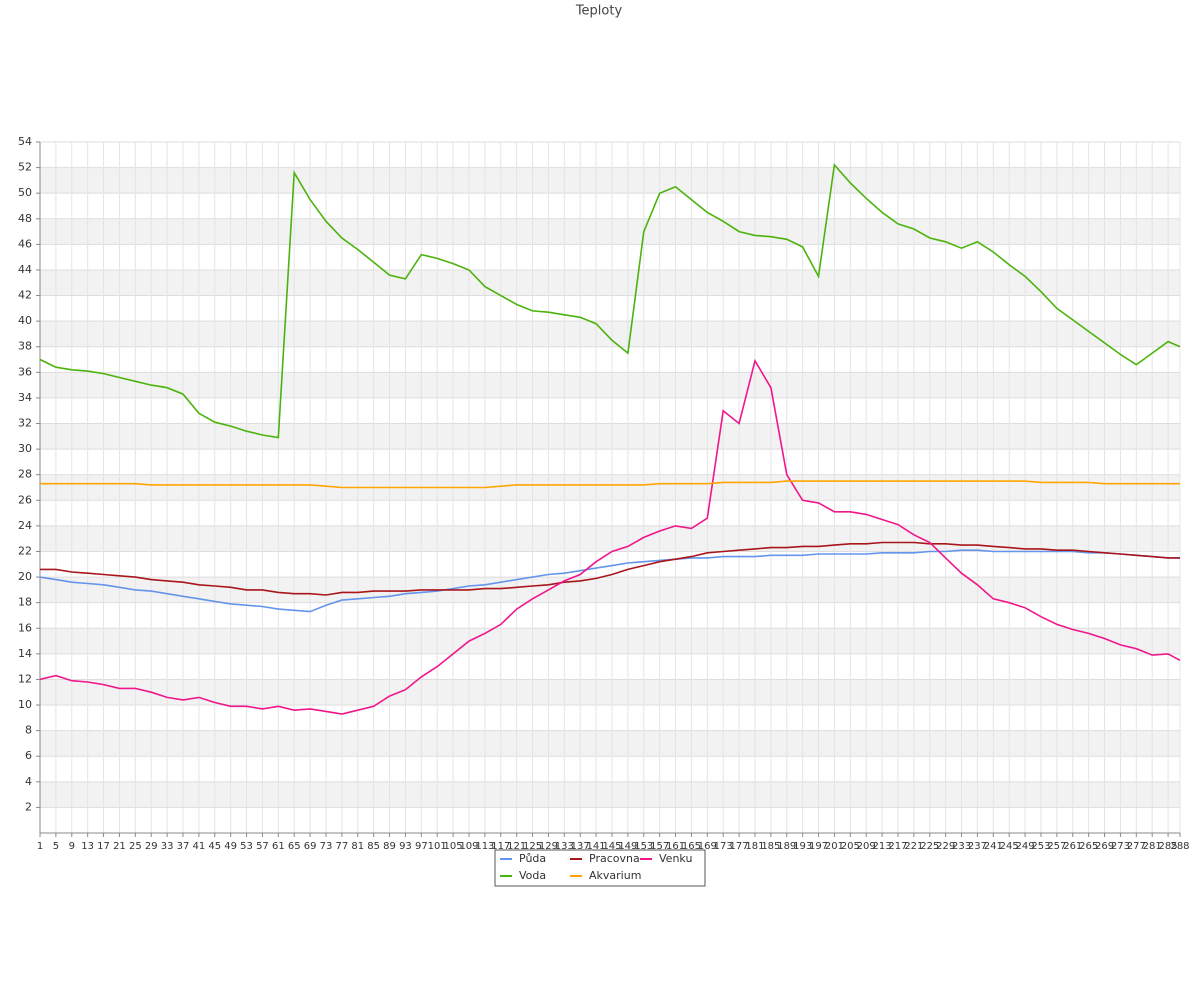  Describe the element at coordinates (532, 846) in the screenshot. I see `x-tick-label: 125` at that location.